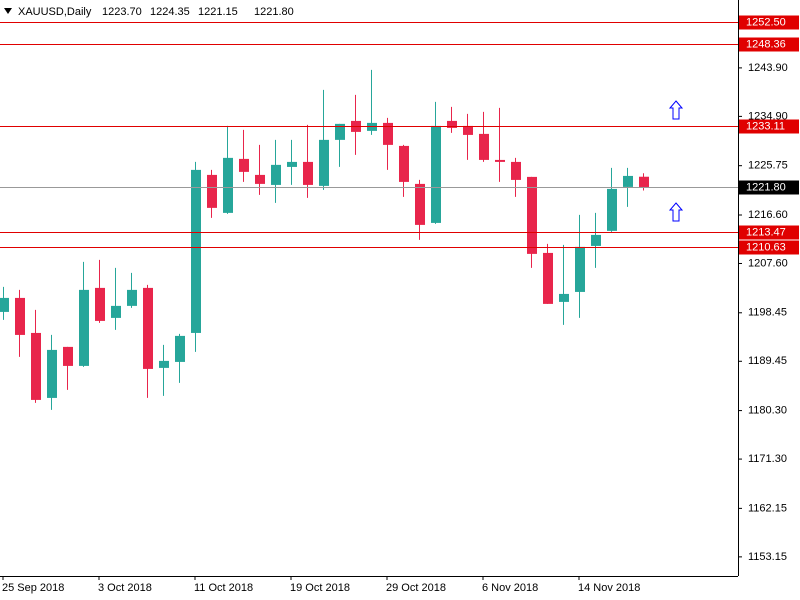 Image resolution: width=800 pixels, height=600 pixels. I want to click on y-tick-label: 1162.15, so click(767, 508).